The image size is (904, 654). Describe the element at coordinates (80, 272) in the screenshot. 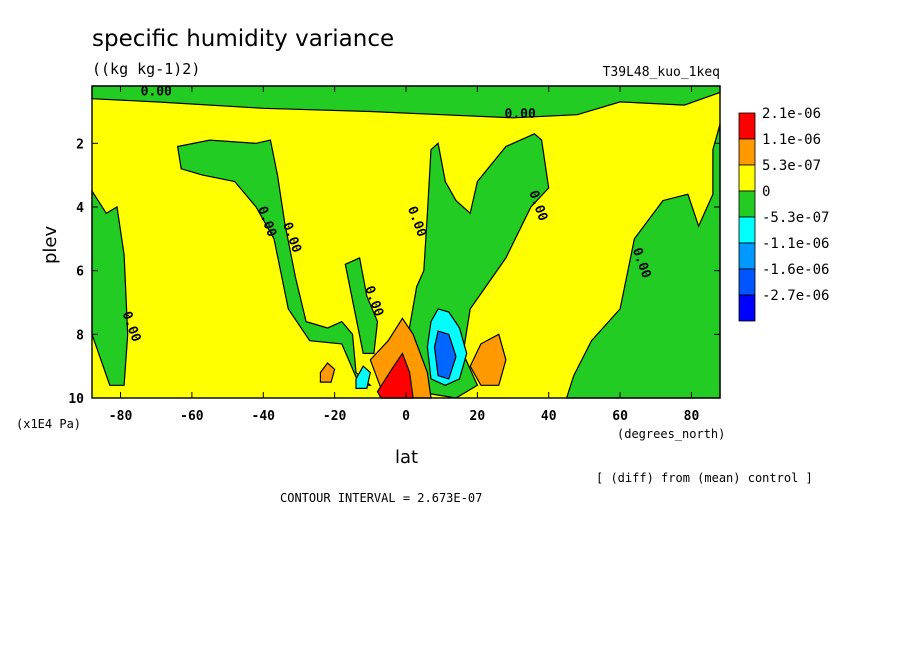

I see `y-tick-label: 6` at that location.